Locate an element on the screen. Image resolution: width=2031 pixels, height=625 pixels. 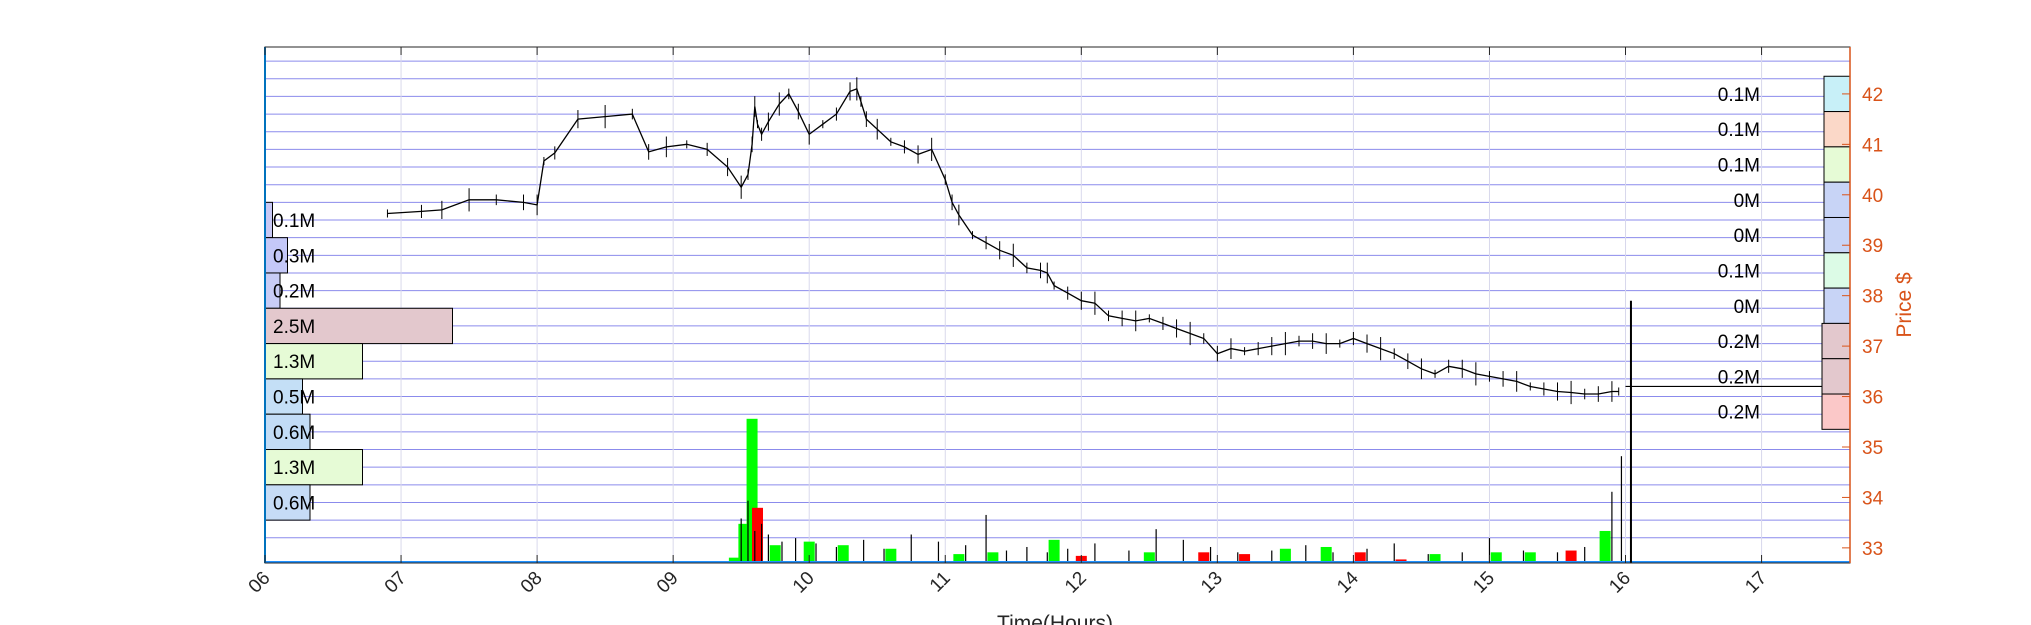
y-tick-label: 41 is located at coordinates (1872, 145).